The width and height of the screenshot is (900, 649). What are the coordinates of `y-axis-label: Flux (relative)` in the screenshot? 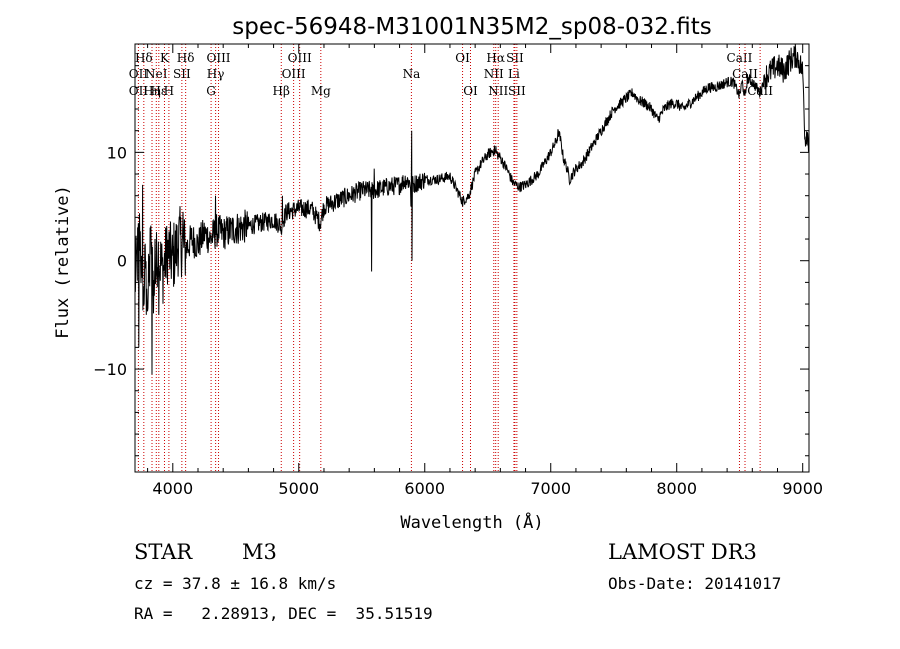 It's located at (63, 262).